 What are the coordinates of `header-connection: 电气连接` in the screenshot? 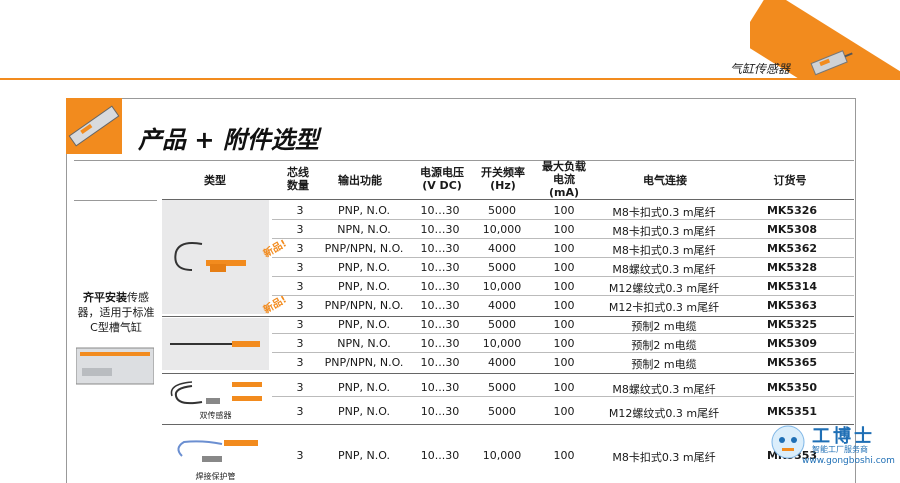 It's located at (665, 180).